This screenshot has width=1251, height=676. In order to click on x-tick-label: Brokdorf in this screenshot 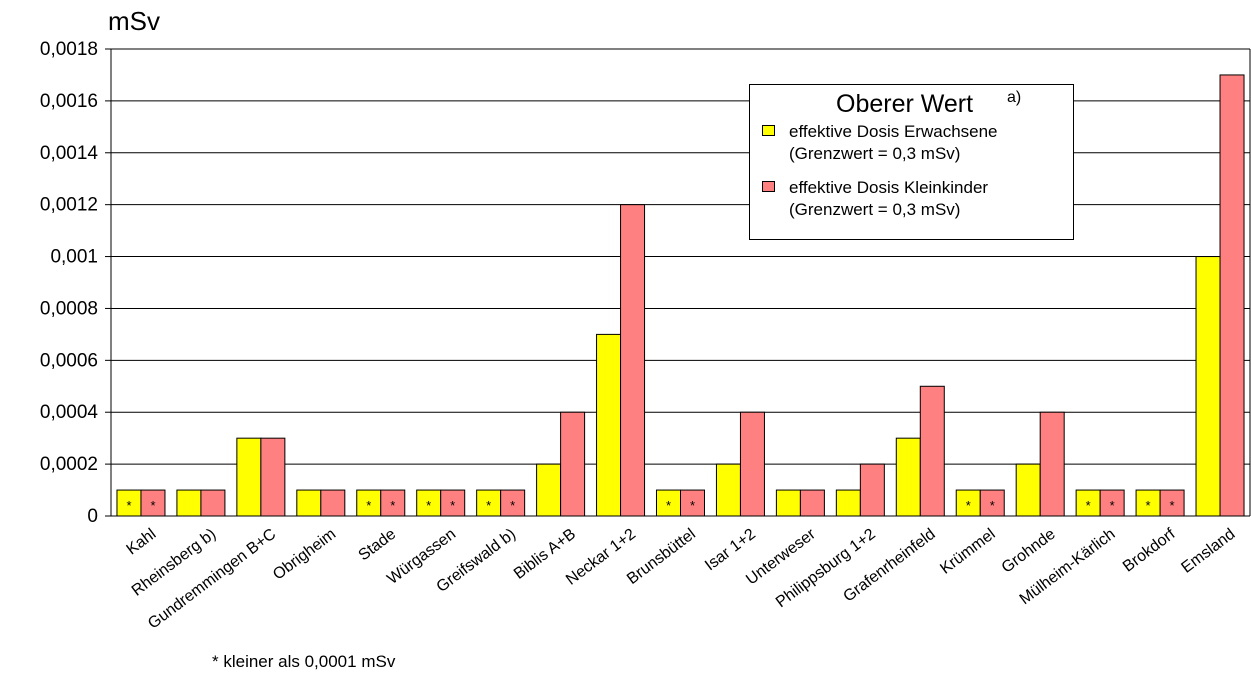, I will do `click(1149, 550)`.